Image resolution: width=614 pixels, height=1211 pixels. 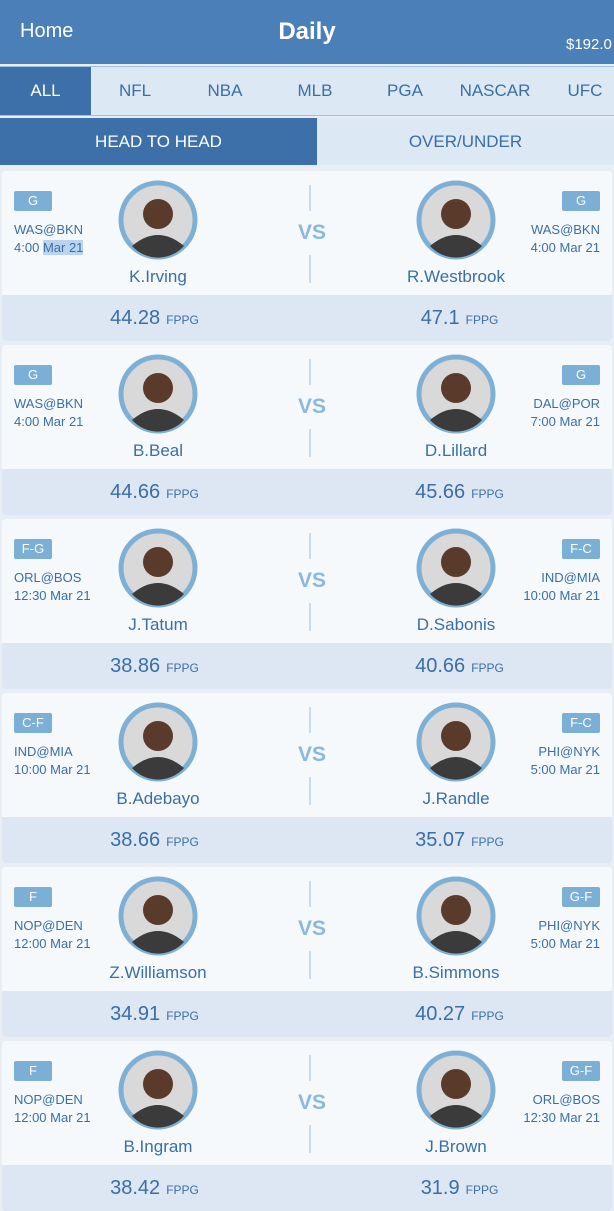 I want to click on game-time: 7:00 Mar 21, so click(x=565, y=421).